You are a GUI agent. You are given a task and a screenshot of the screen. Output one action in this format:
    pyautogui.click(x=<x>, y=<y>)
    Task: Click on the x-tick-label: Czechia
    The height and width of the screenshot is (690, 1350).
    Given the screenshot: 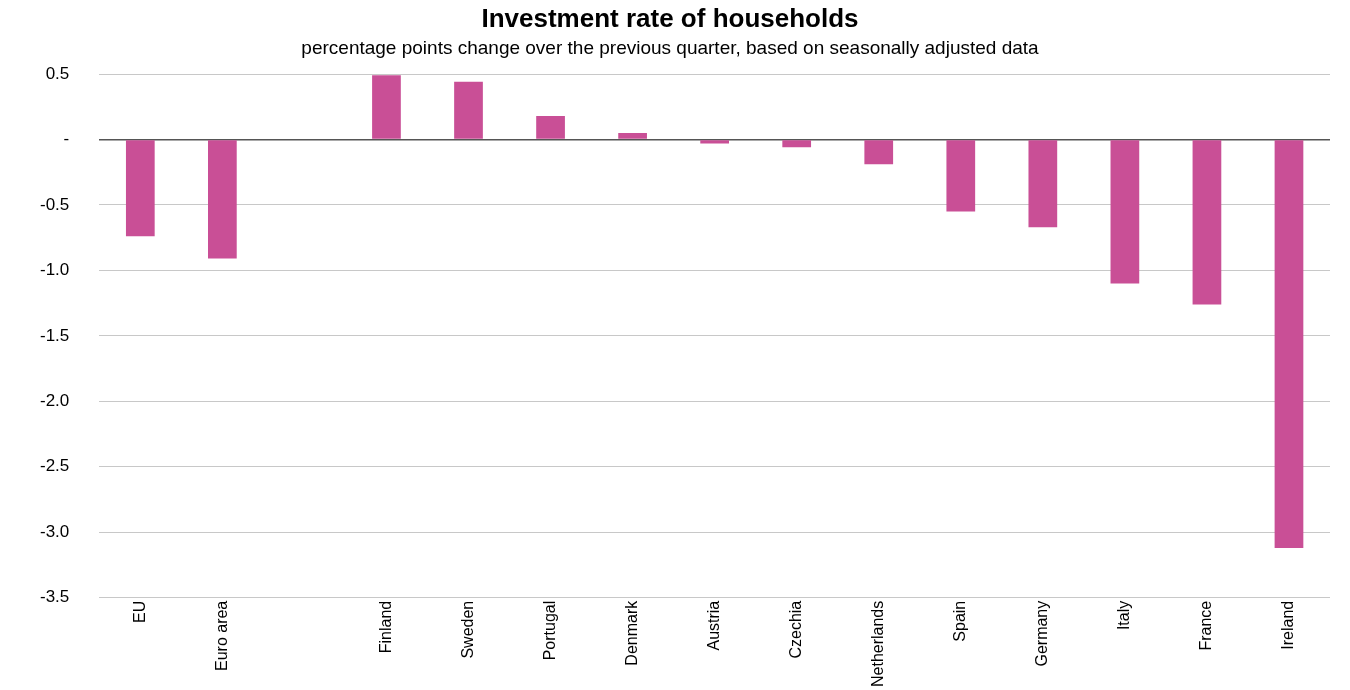 What is the action you would take?
    pyautogui.click(x=796, y=629)
    